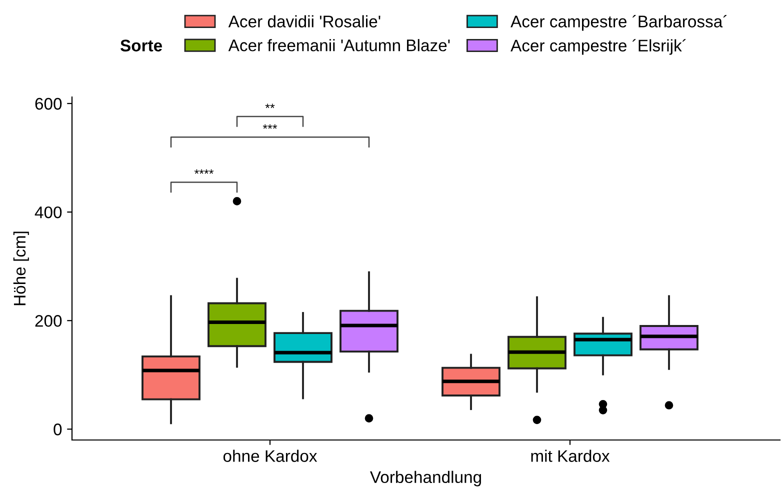 The width and height of the screenshot is (783, 489). Describe the element at coordinates (21, 269) in the screenshot. I see `y-axis-title: Höhe [cm]` at that location.